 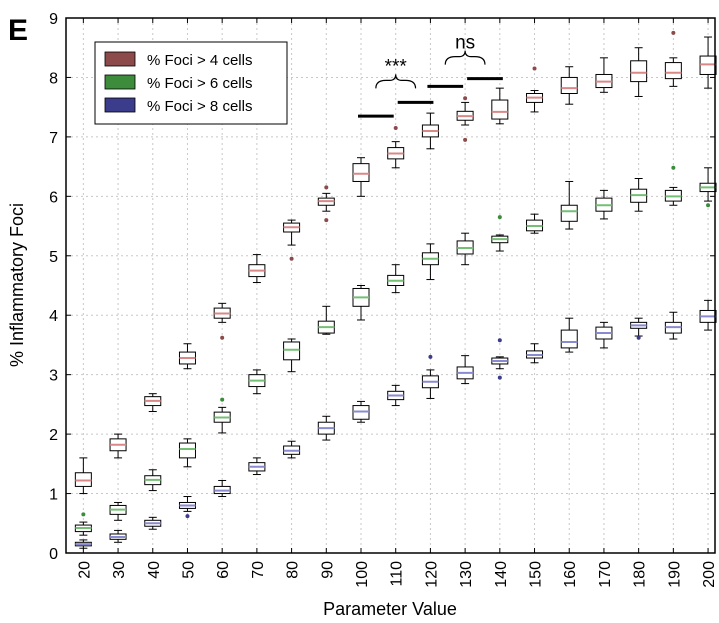 I want to click on x-tick-label: 50, so click(x=188, y=570).